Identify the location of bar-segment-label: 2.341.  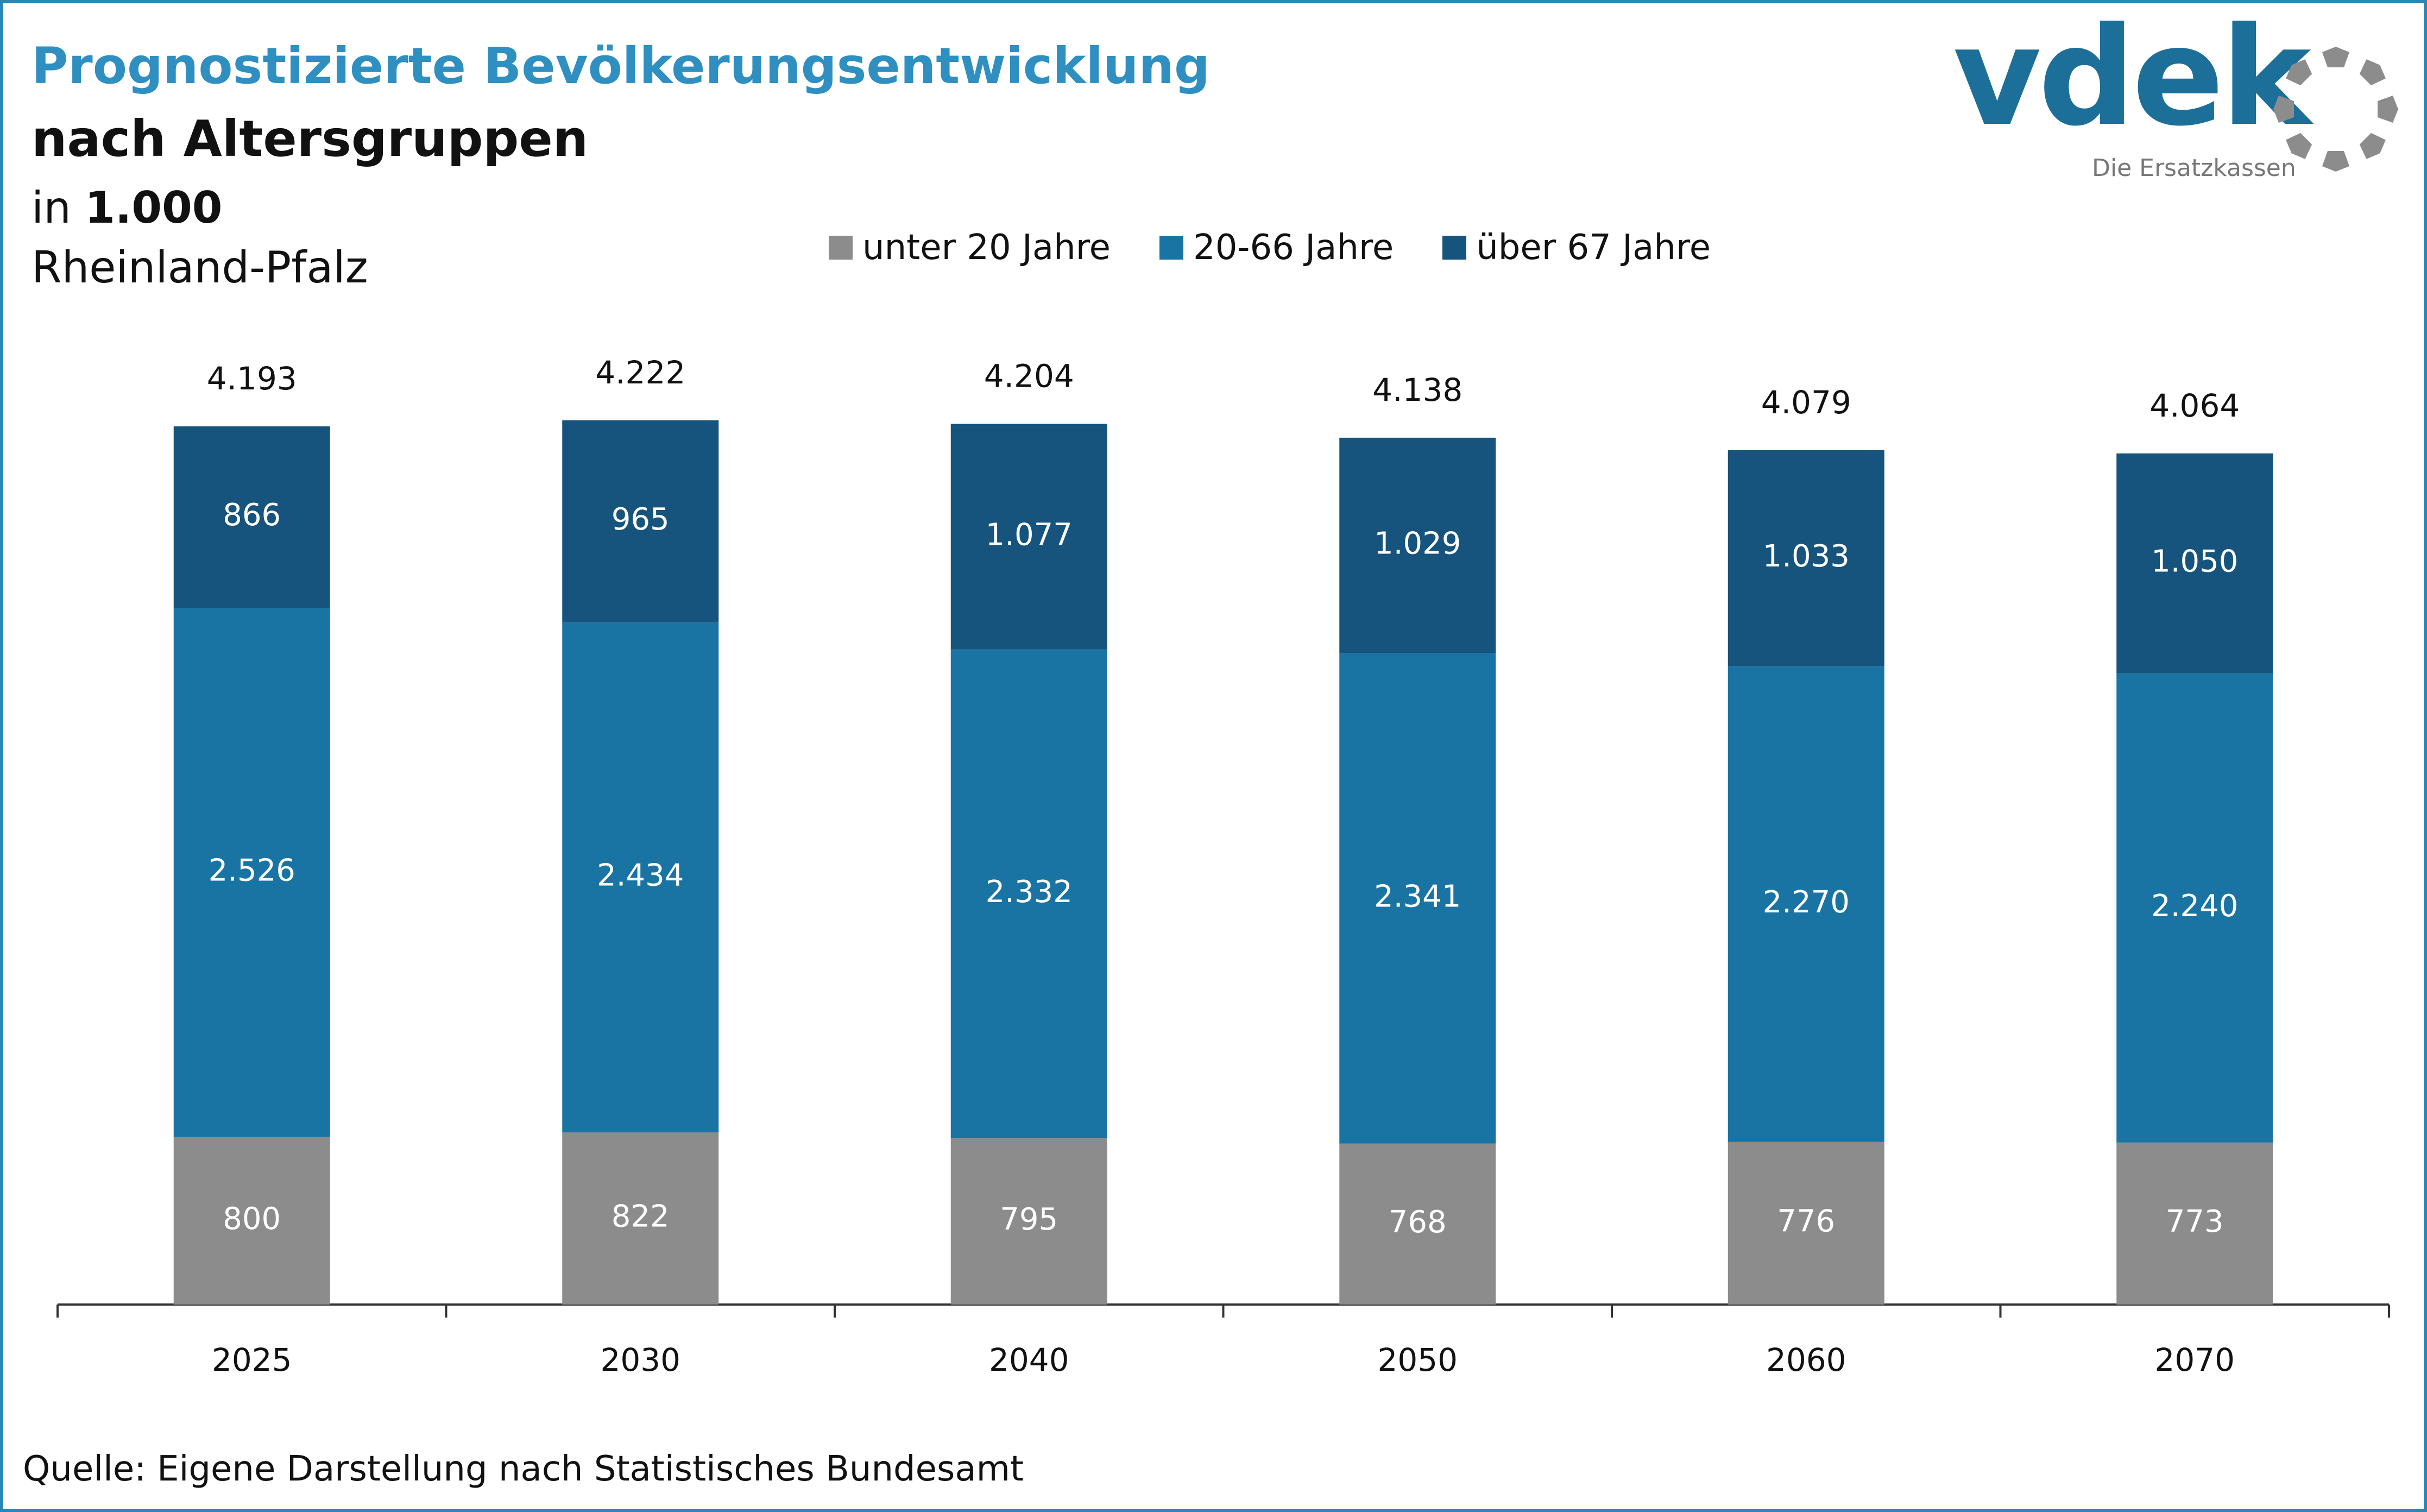
(1417, 896).